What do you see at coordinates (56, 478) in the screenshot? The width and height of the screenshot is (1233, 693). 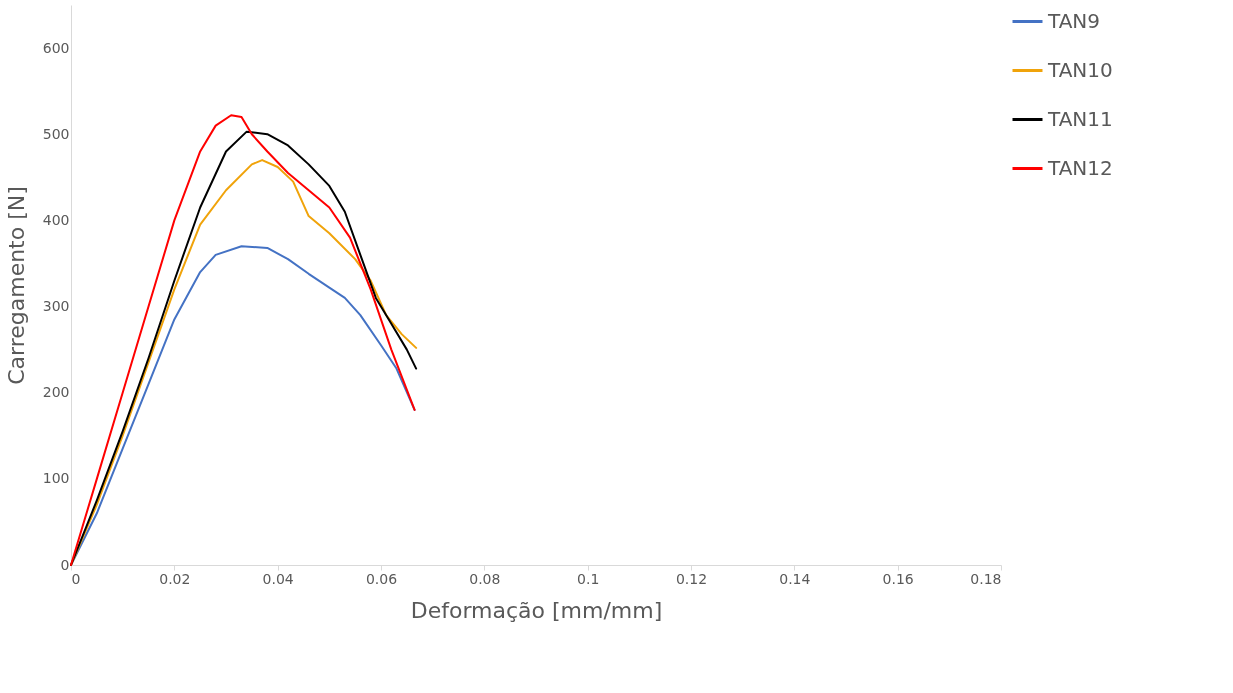 I see `y-tick-label: 100` at bounding box center [56, 478].